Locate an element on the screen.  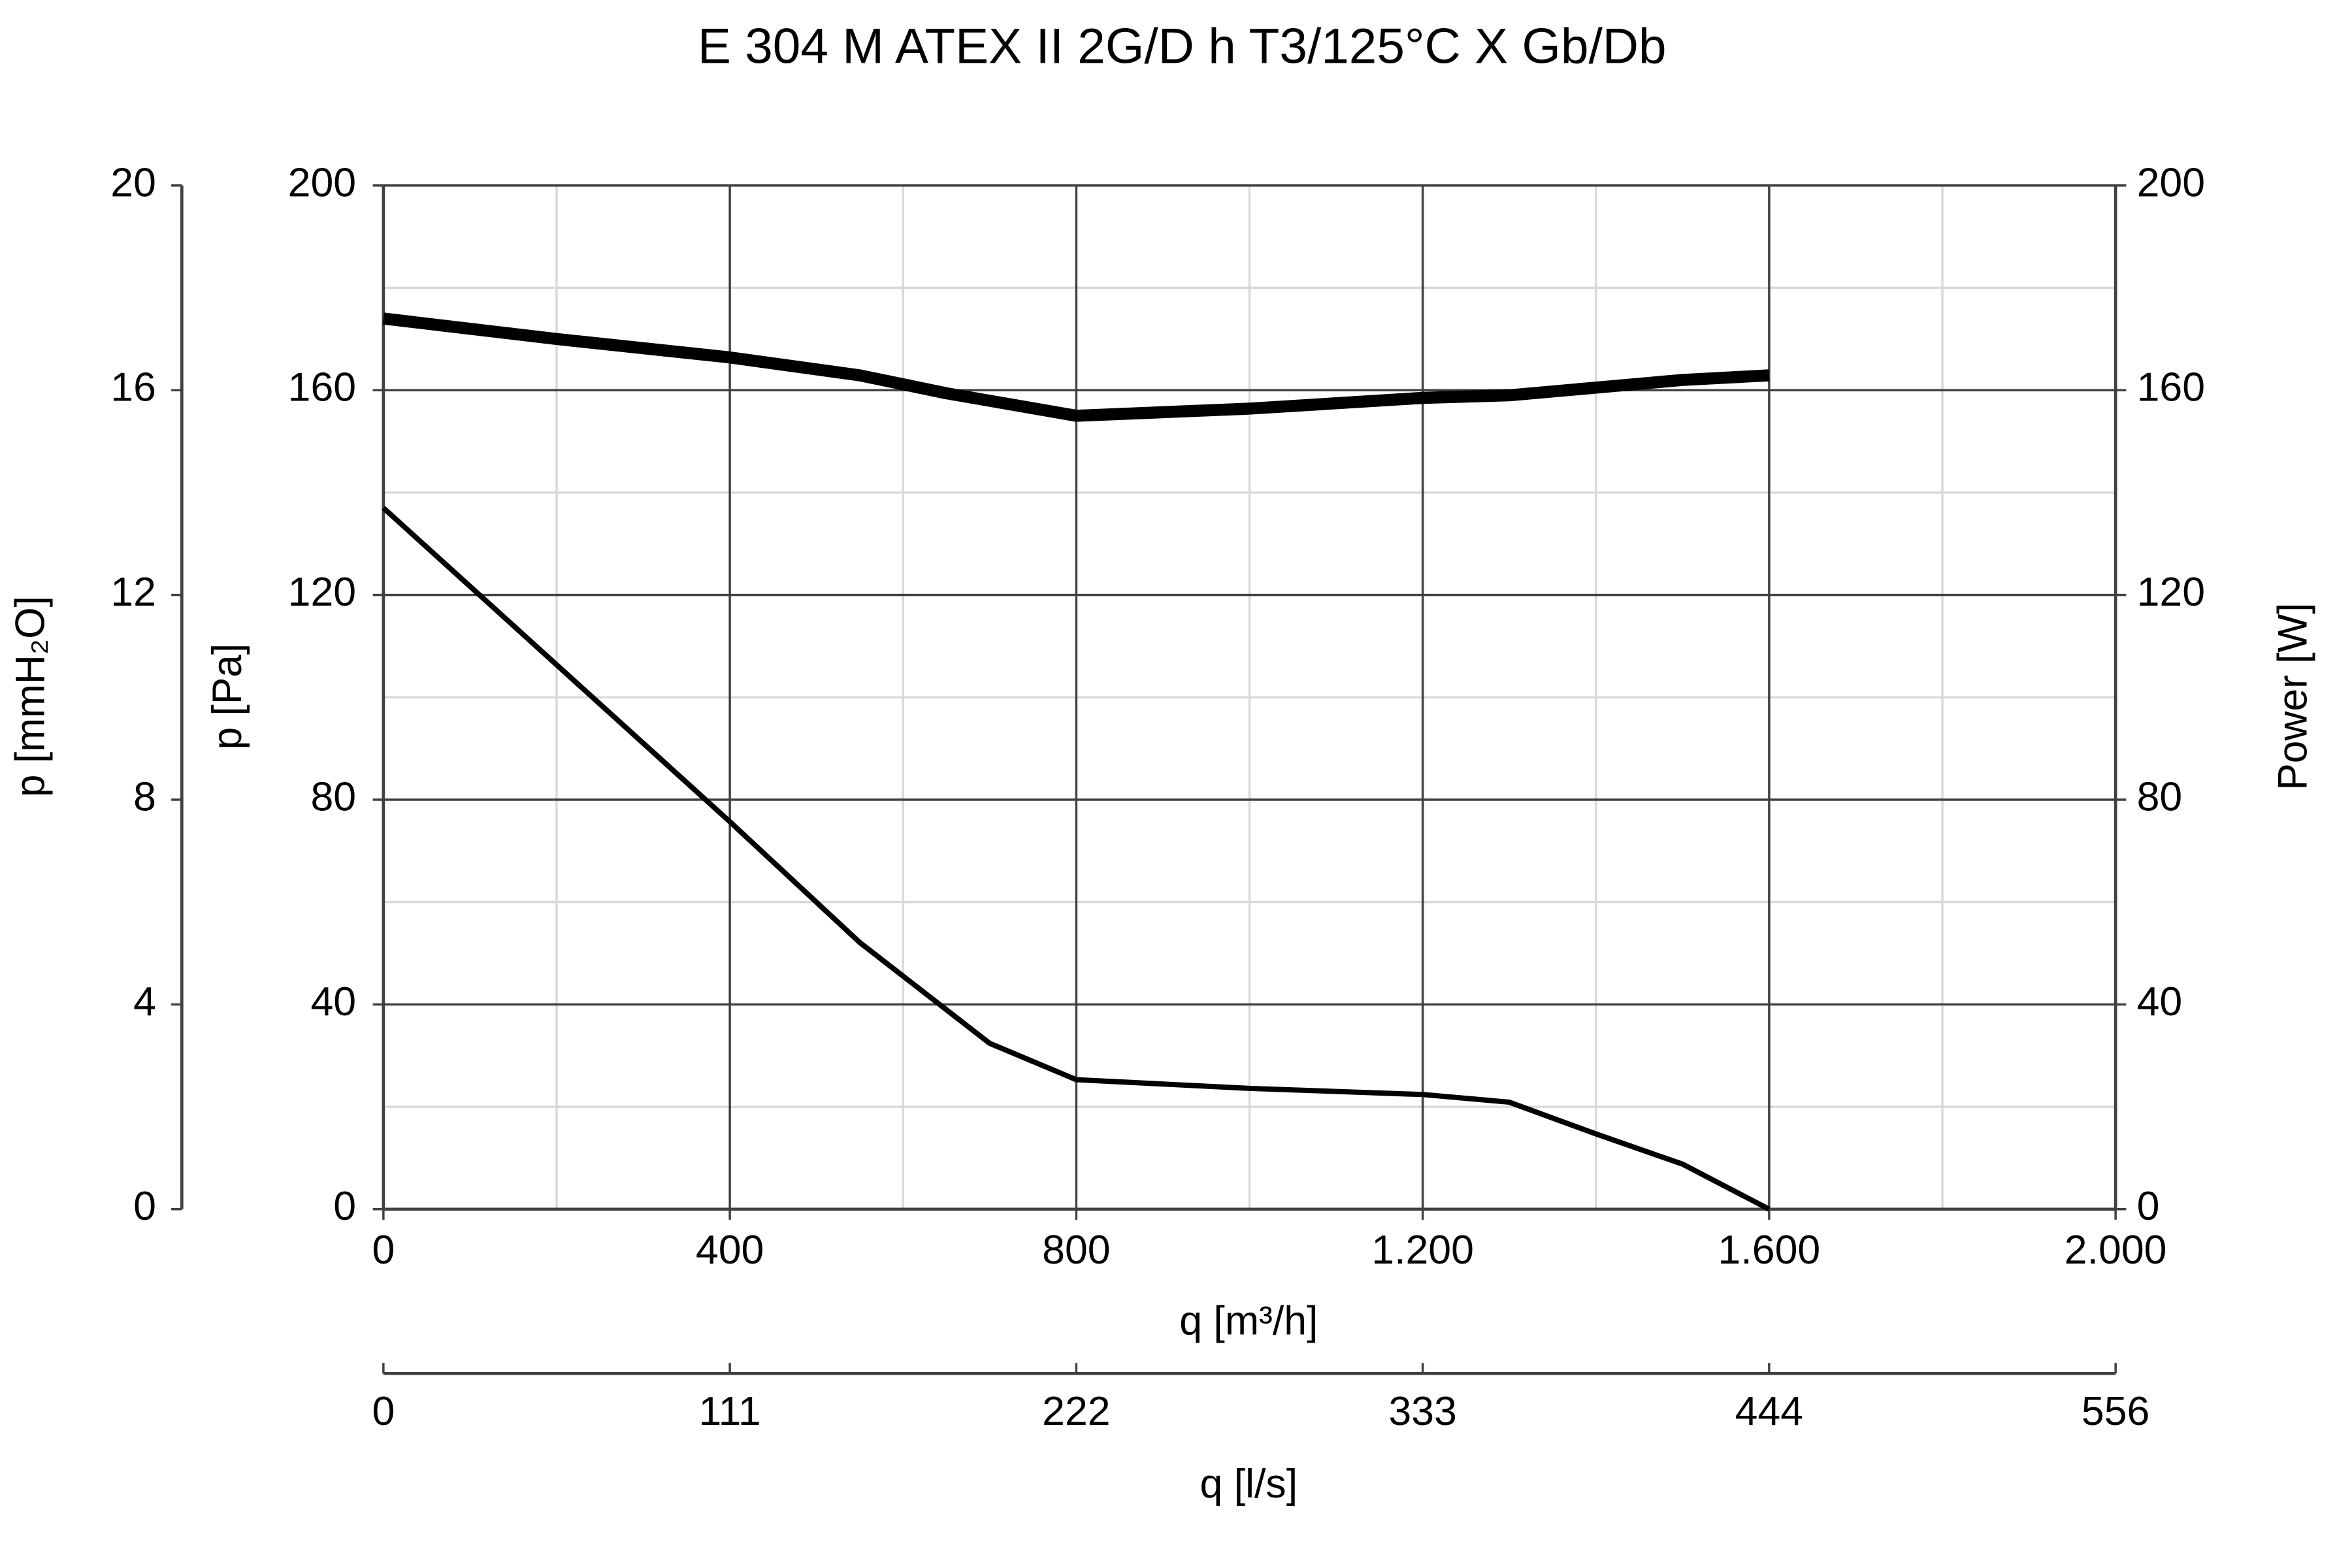
y3-tick-label: 12 is located at coordinates (133, 592).